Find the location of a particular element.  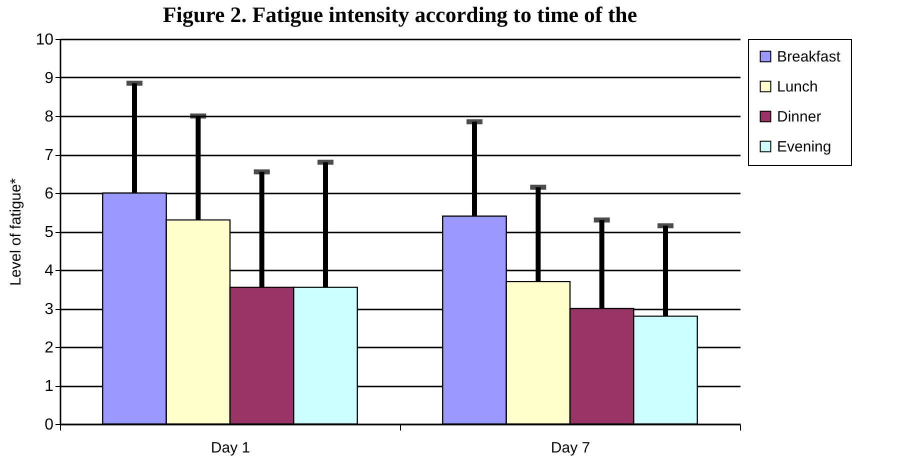

y-tick-label: 4 is located at coordinates (49, 271).